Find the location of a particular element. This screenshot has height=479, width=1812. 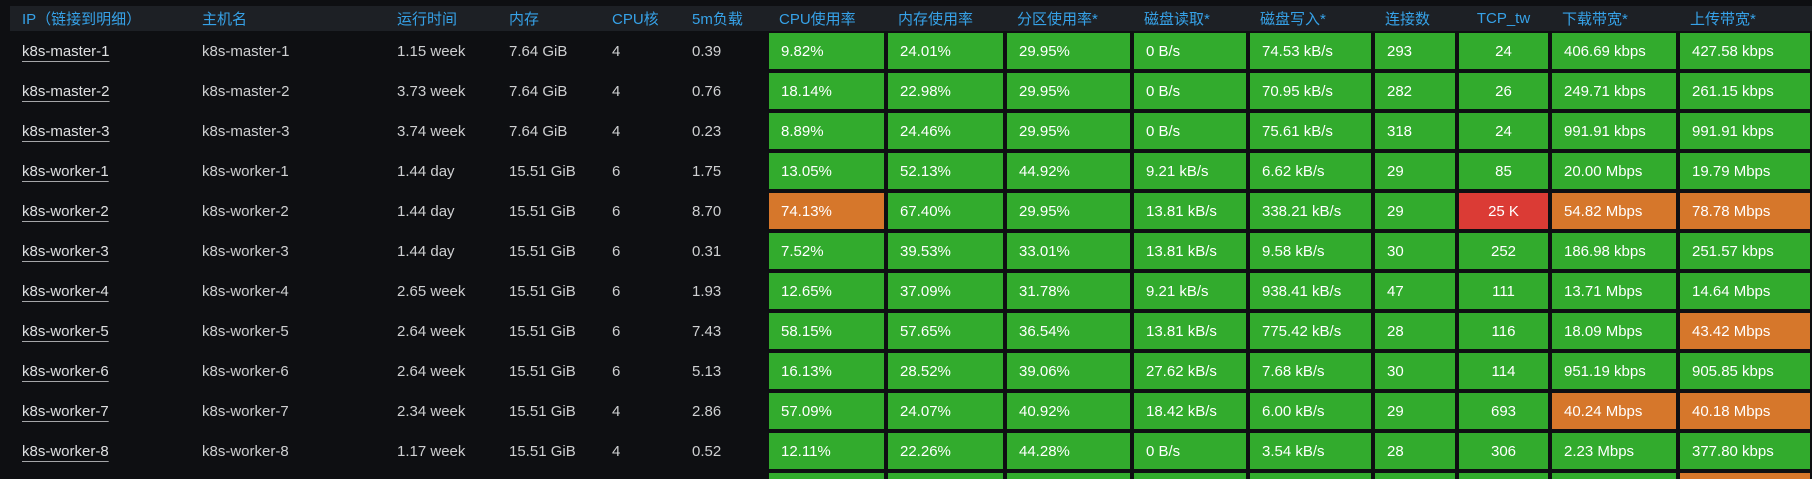

cell-up: 31.80 Mbps is located at coordinates (1745, 475).